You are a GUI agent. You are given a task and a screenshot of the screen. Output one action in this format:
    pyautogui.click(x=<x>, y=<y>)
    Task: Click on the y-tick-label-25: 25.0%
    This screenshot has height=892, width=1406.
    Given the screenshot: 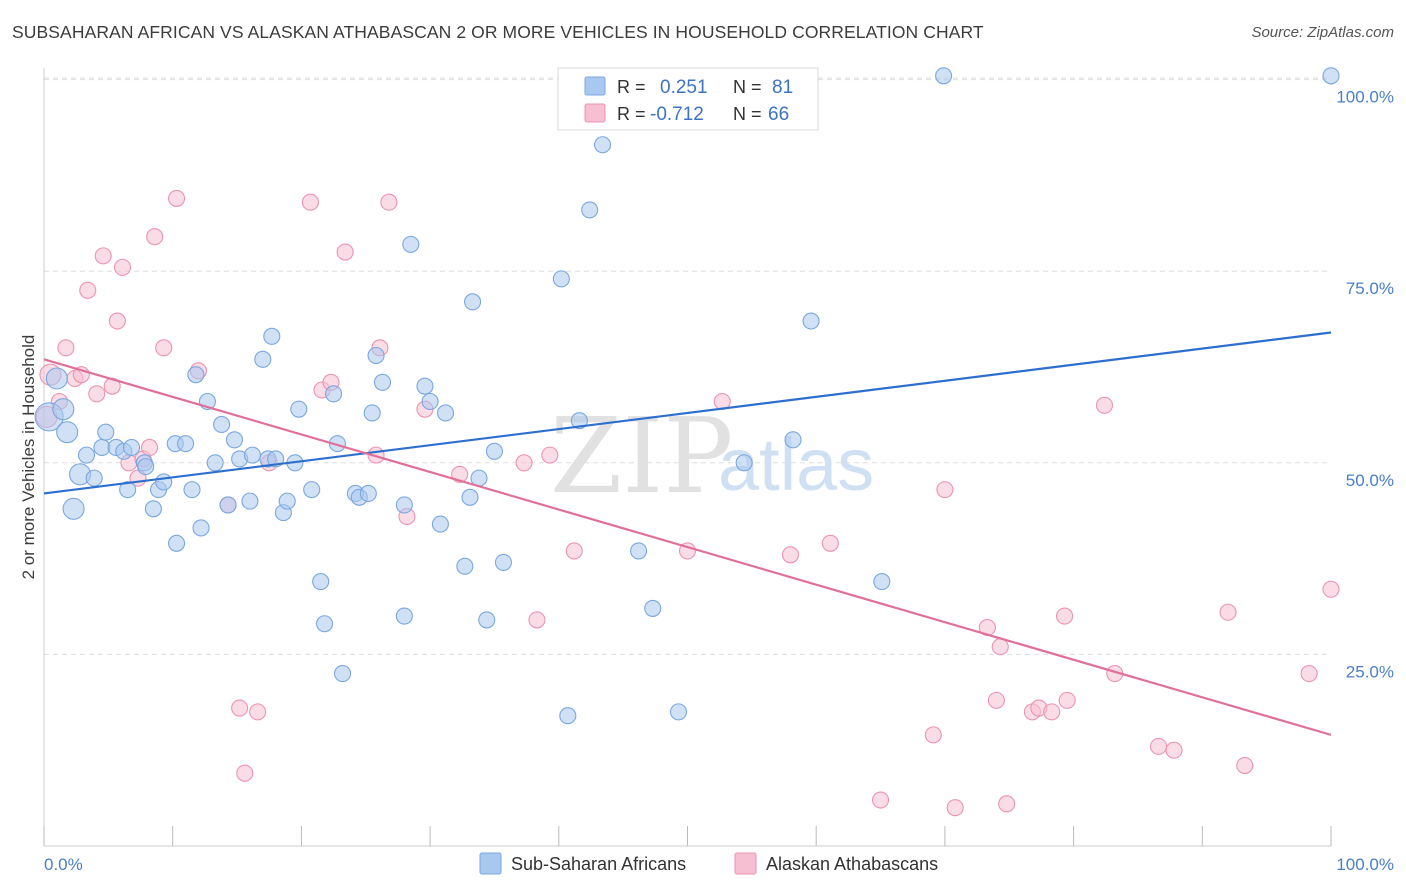 What is the action you would take?
    pyautogui.click(x=1370, y=671)
    